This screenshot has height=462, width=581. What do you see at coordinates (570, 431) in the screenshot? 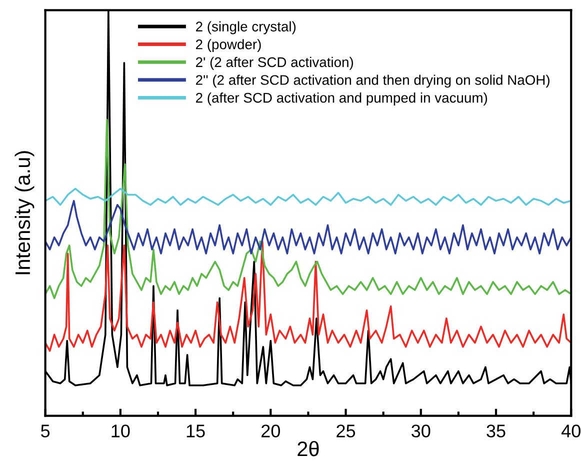
I see `x-tick-label: 40` at bounding box center [570, 431].